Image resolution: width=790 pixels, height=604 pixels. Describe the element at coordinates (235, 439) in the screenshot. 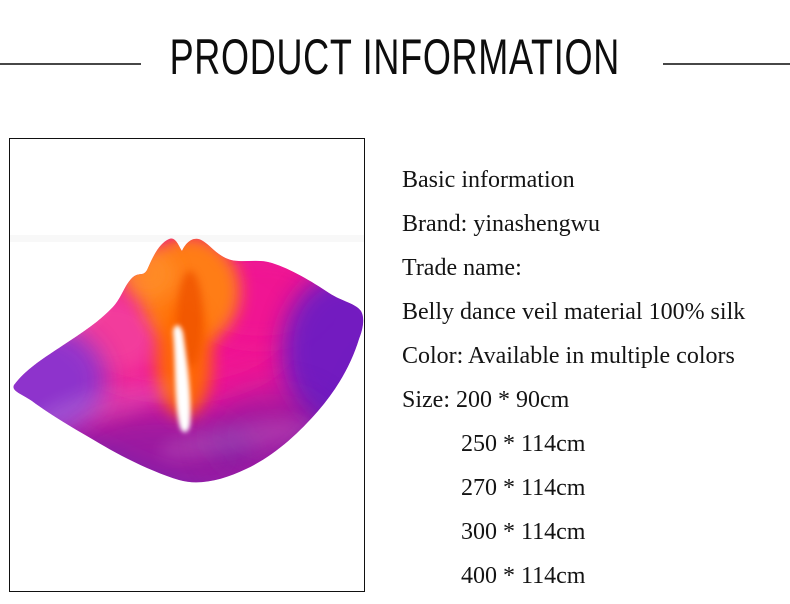

I see `veil-sheen-bottom` at that location.